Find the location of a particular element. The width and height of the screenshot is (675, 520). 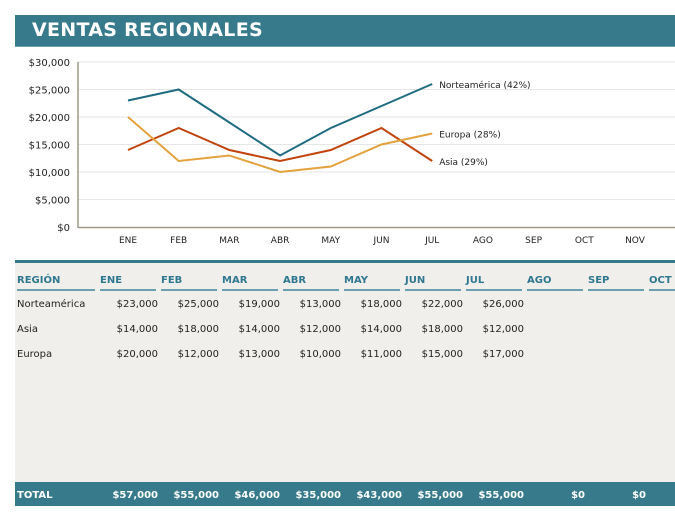

table-cell: $10,000 is located at coordinates (320, 354).